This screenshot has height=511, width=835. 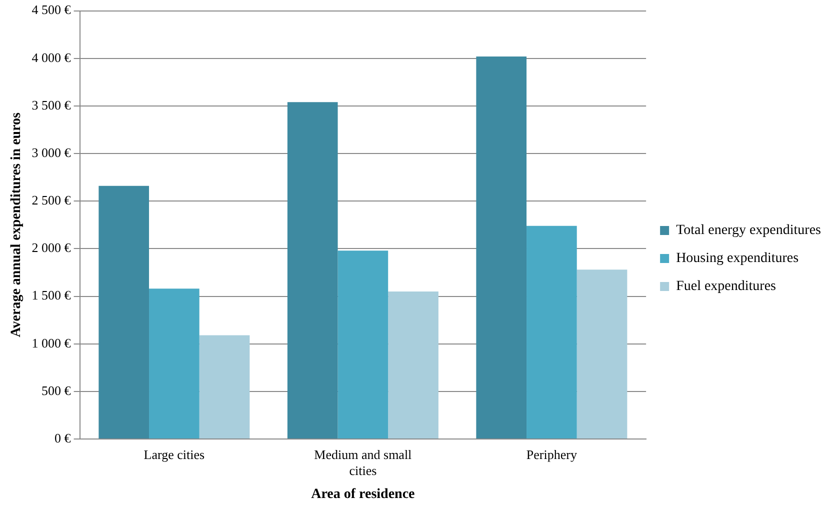 I want to click on legend-label: Fuel expenditures, so click(x=726, y=286).